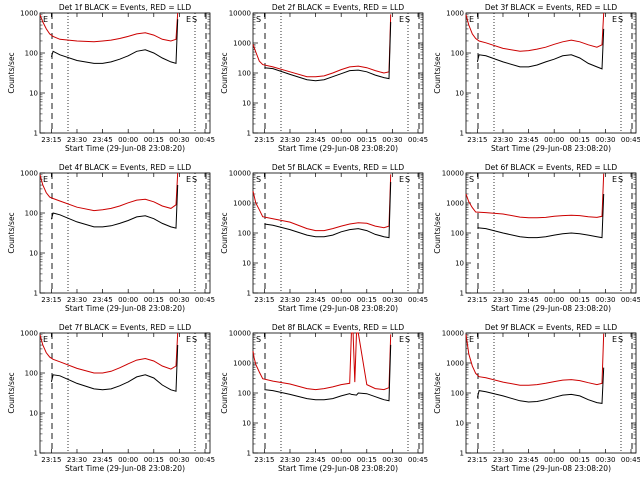  I want to click on chart-title: Det 3f BLACK = Events, RED = LLD, so click(551, 7).